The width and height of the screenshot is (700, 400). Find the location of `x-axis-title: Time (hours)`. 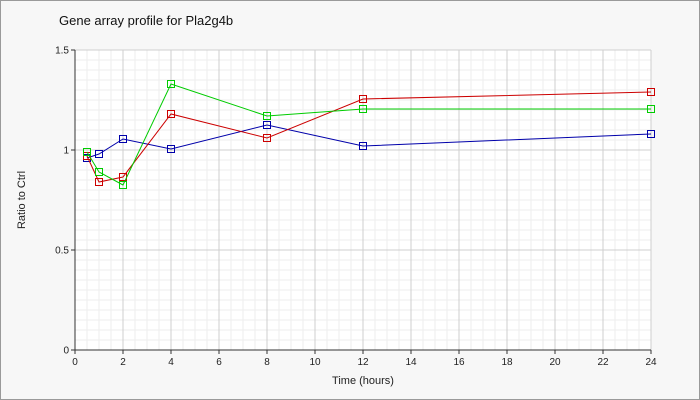

x-axis-title: Time (hours) is located at coordinates (363, 381).